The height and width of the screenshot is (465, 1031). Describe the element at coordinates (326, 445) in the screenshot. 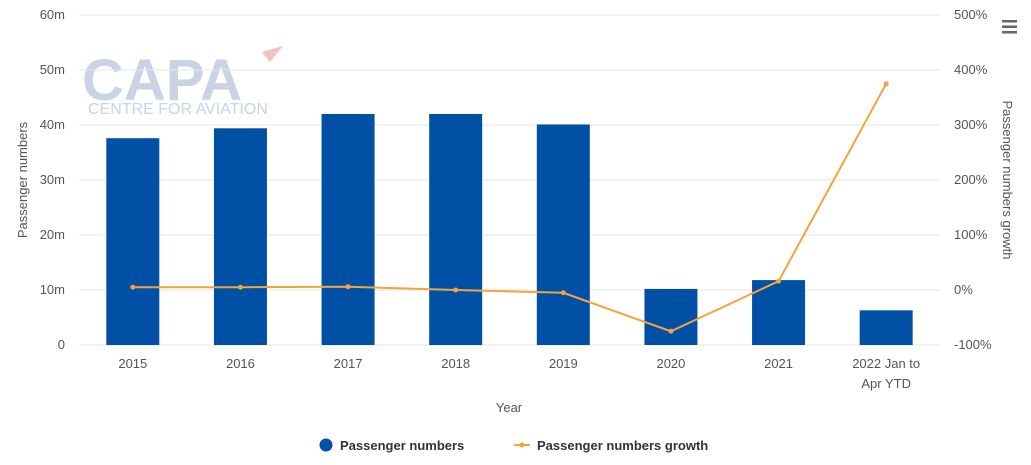

I see `legend-bar-marker` at that location.